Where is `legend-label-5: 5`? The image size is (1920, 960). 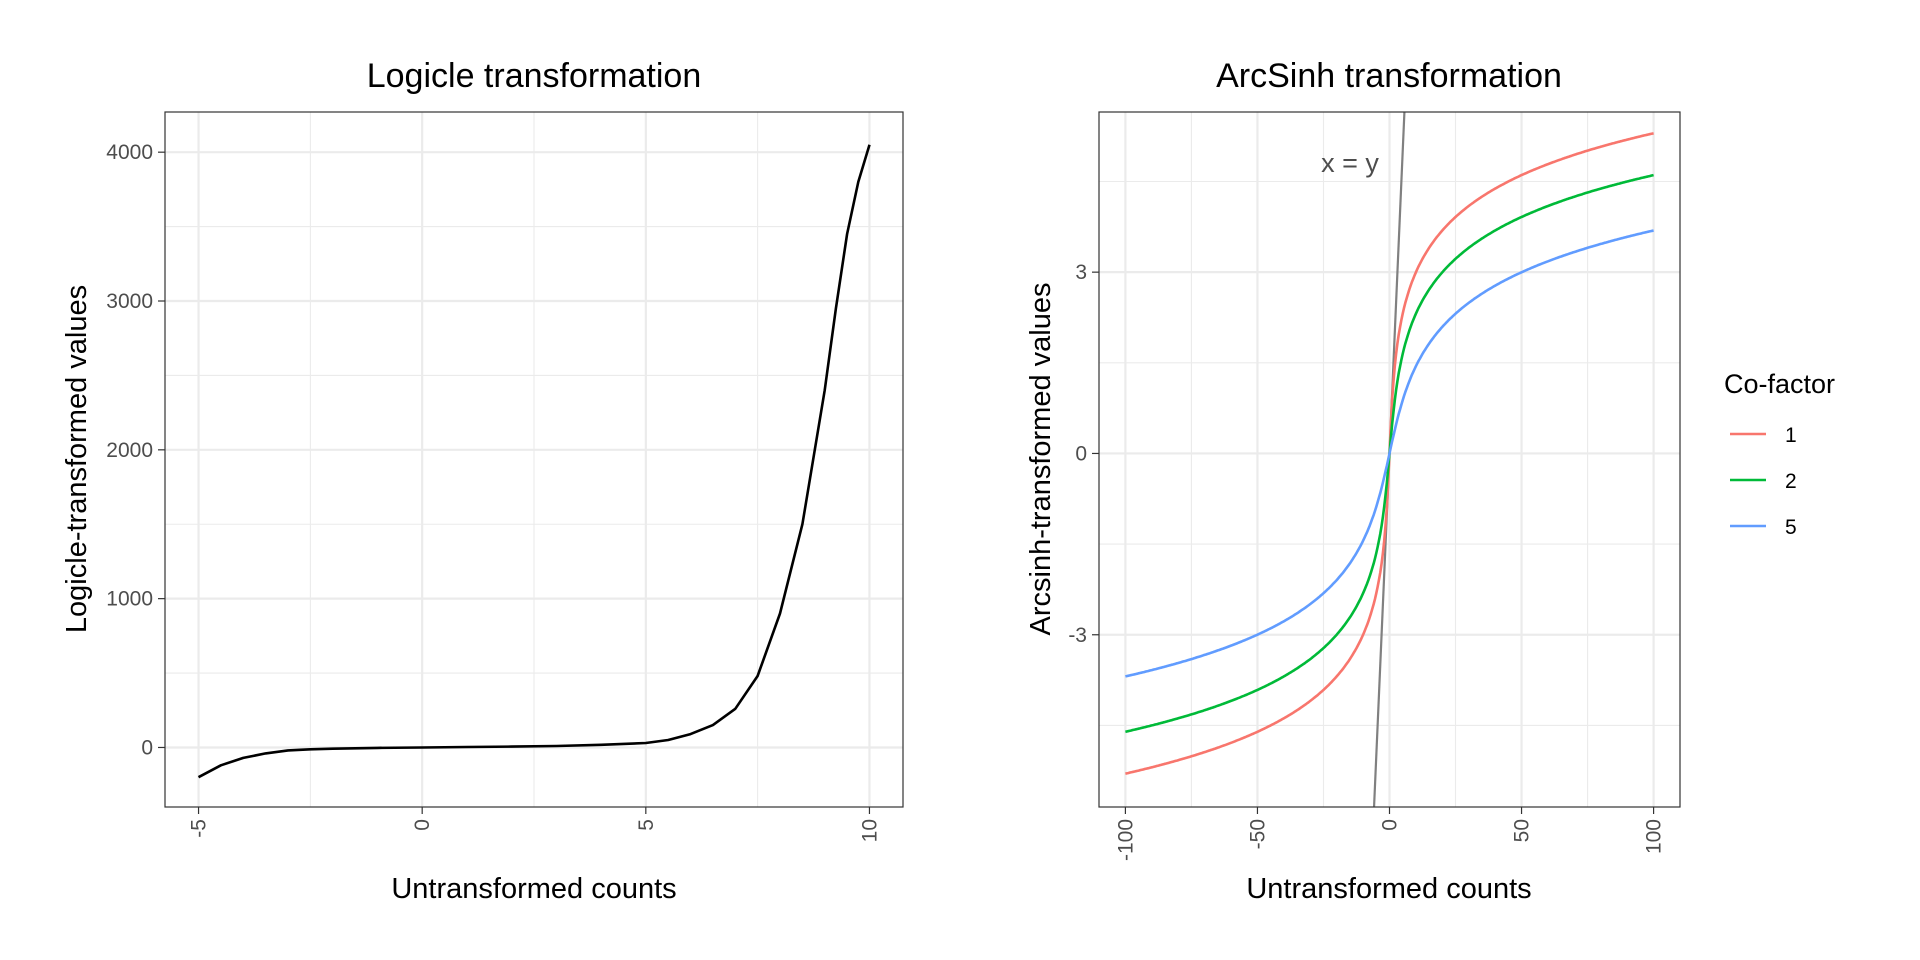
legend-label-5: 5 is located at coordinates (1791, 527).